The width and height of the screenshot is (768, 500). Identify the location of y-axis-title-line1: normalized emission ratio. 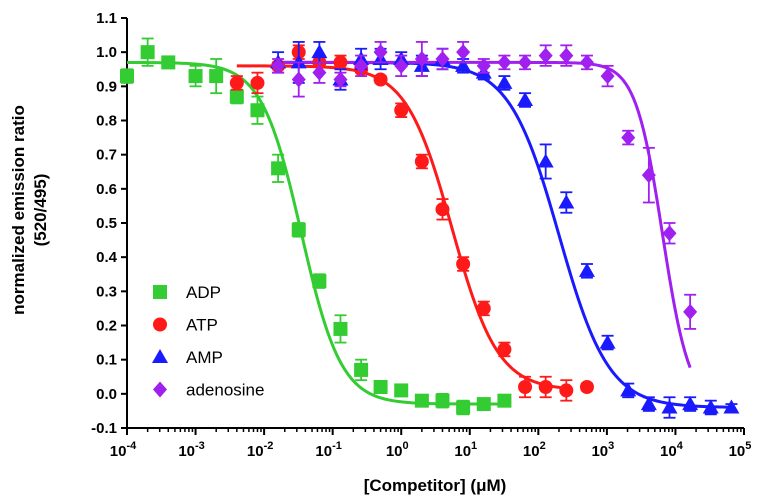
(18, 210).